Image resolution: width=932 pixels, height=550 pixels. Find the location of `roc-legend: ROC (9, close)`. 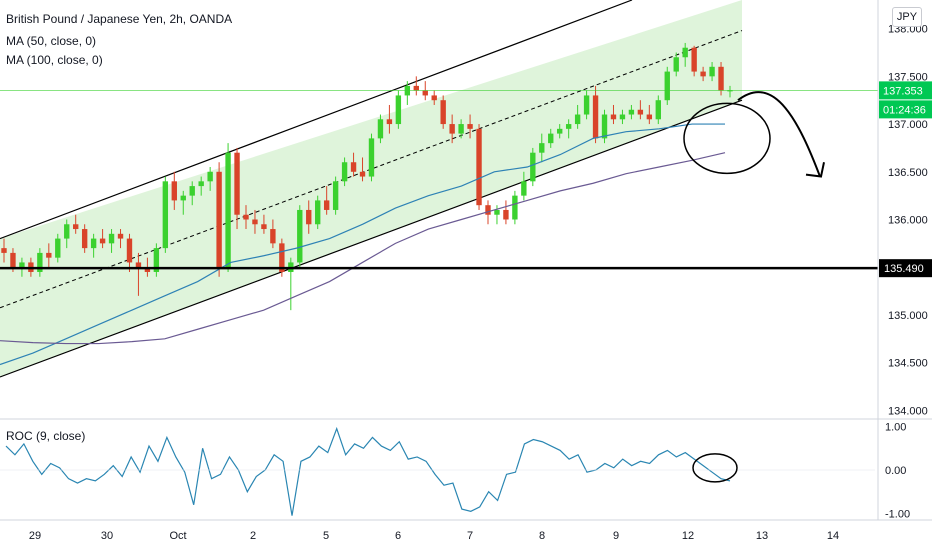

roc-legend: ROC (9, close) is located at coordinates (46, 436).